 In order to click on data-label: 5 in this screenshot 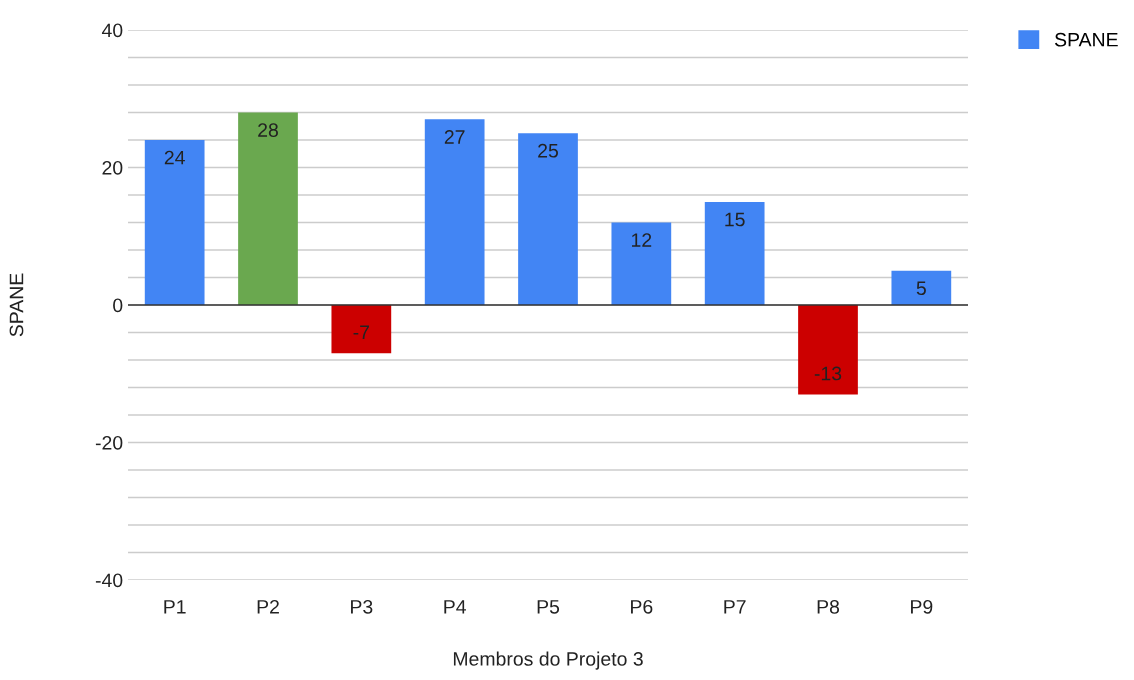, I will do `click(921, 288)`.